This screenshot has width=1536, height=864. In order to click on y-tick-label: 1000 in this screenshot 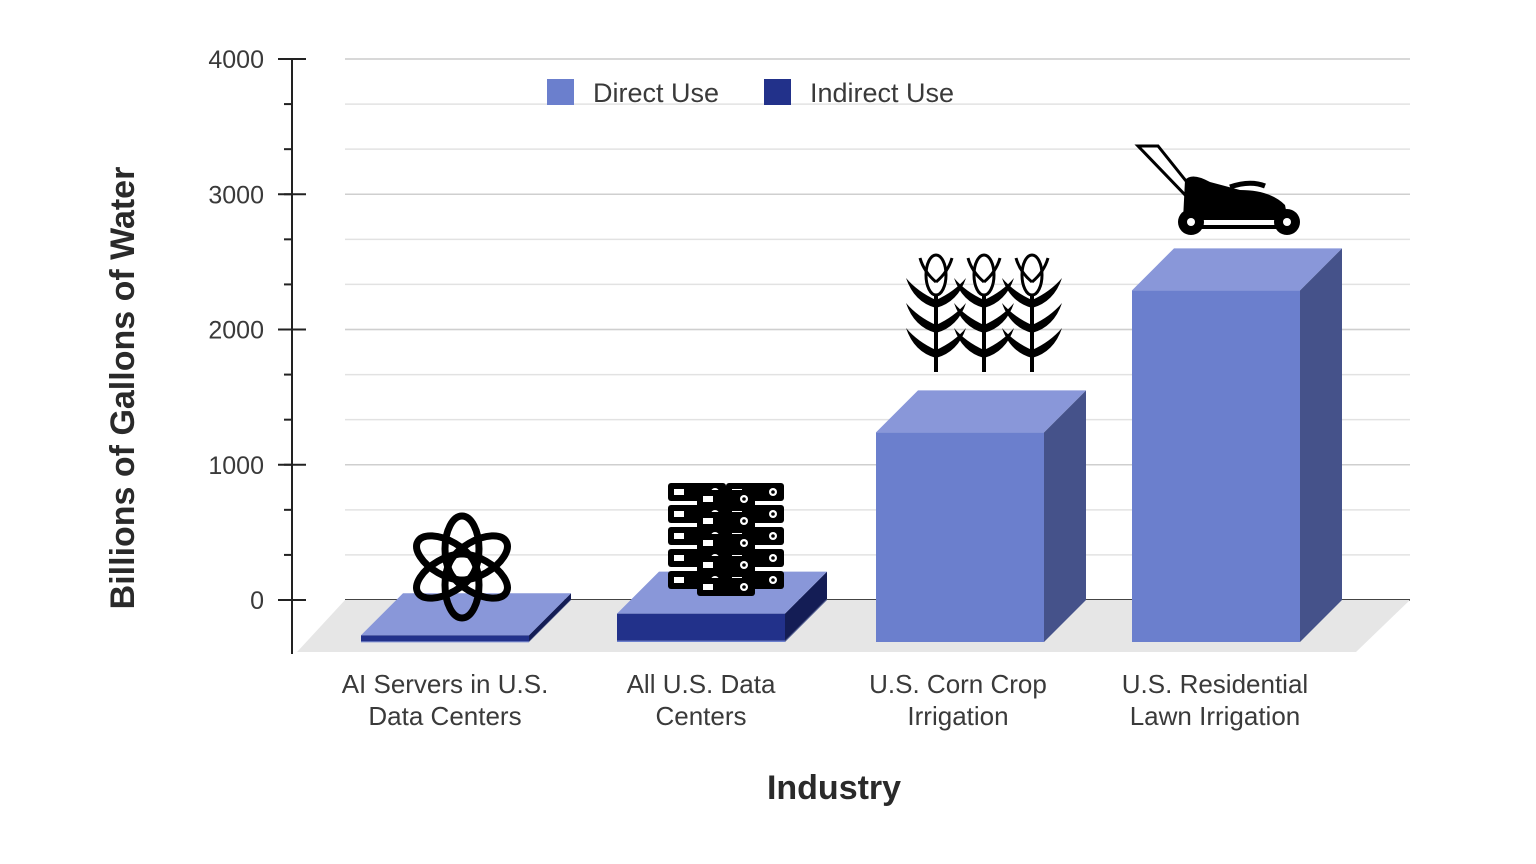, I will do `click(236, 466)`.